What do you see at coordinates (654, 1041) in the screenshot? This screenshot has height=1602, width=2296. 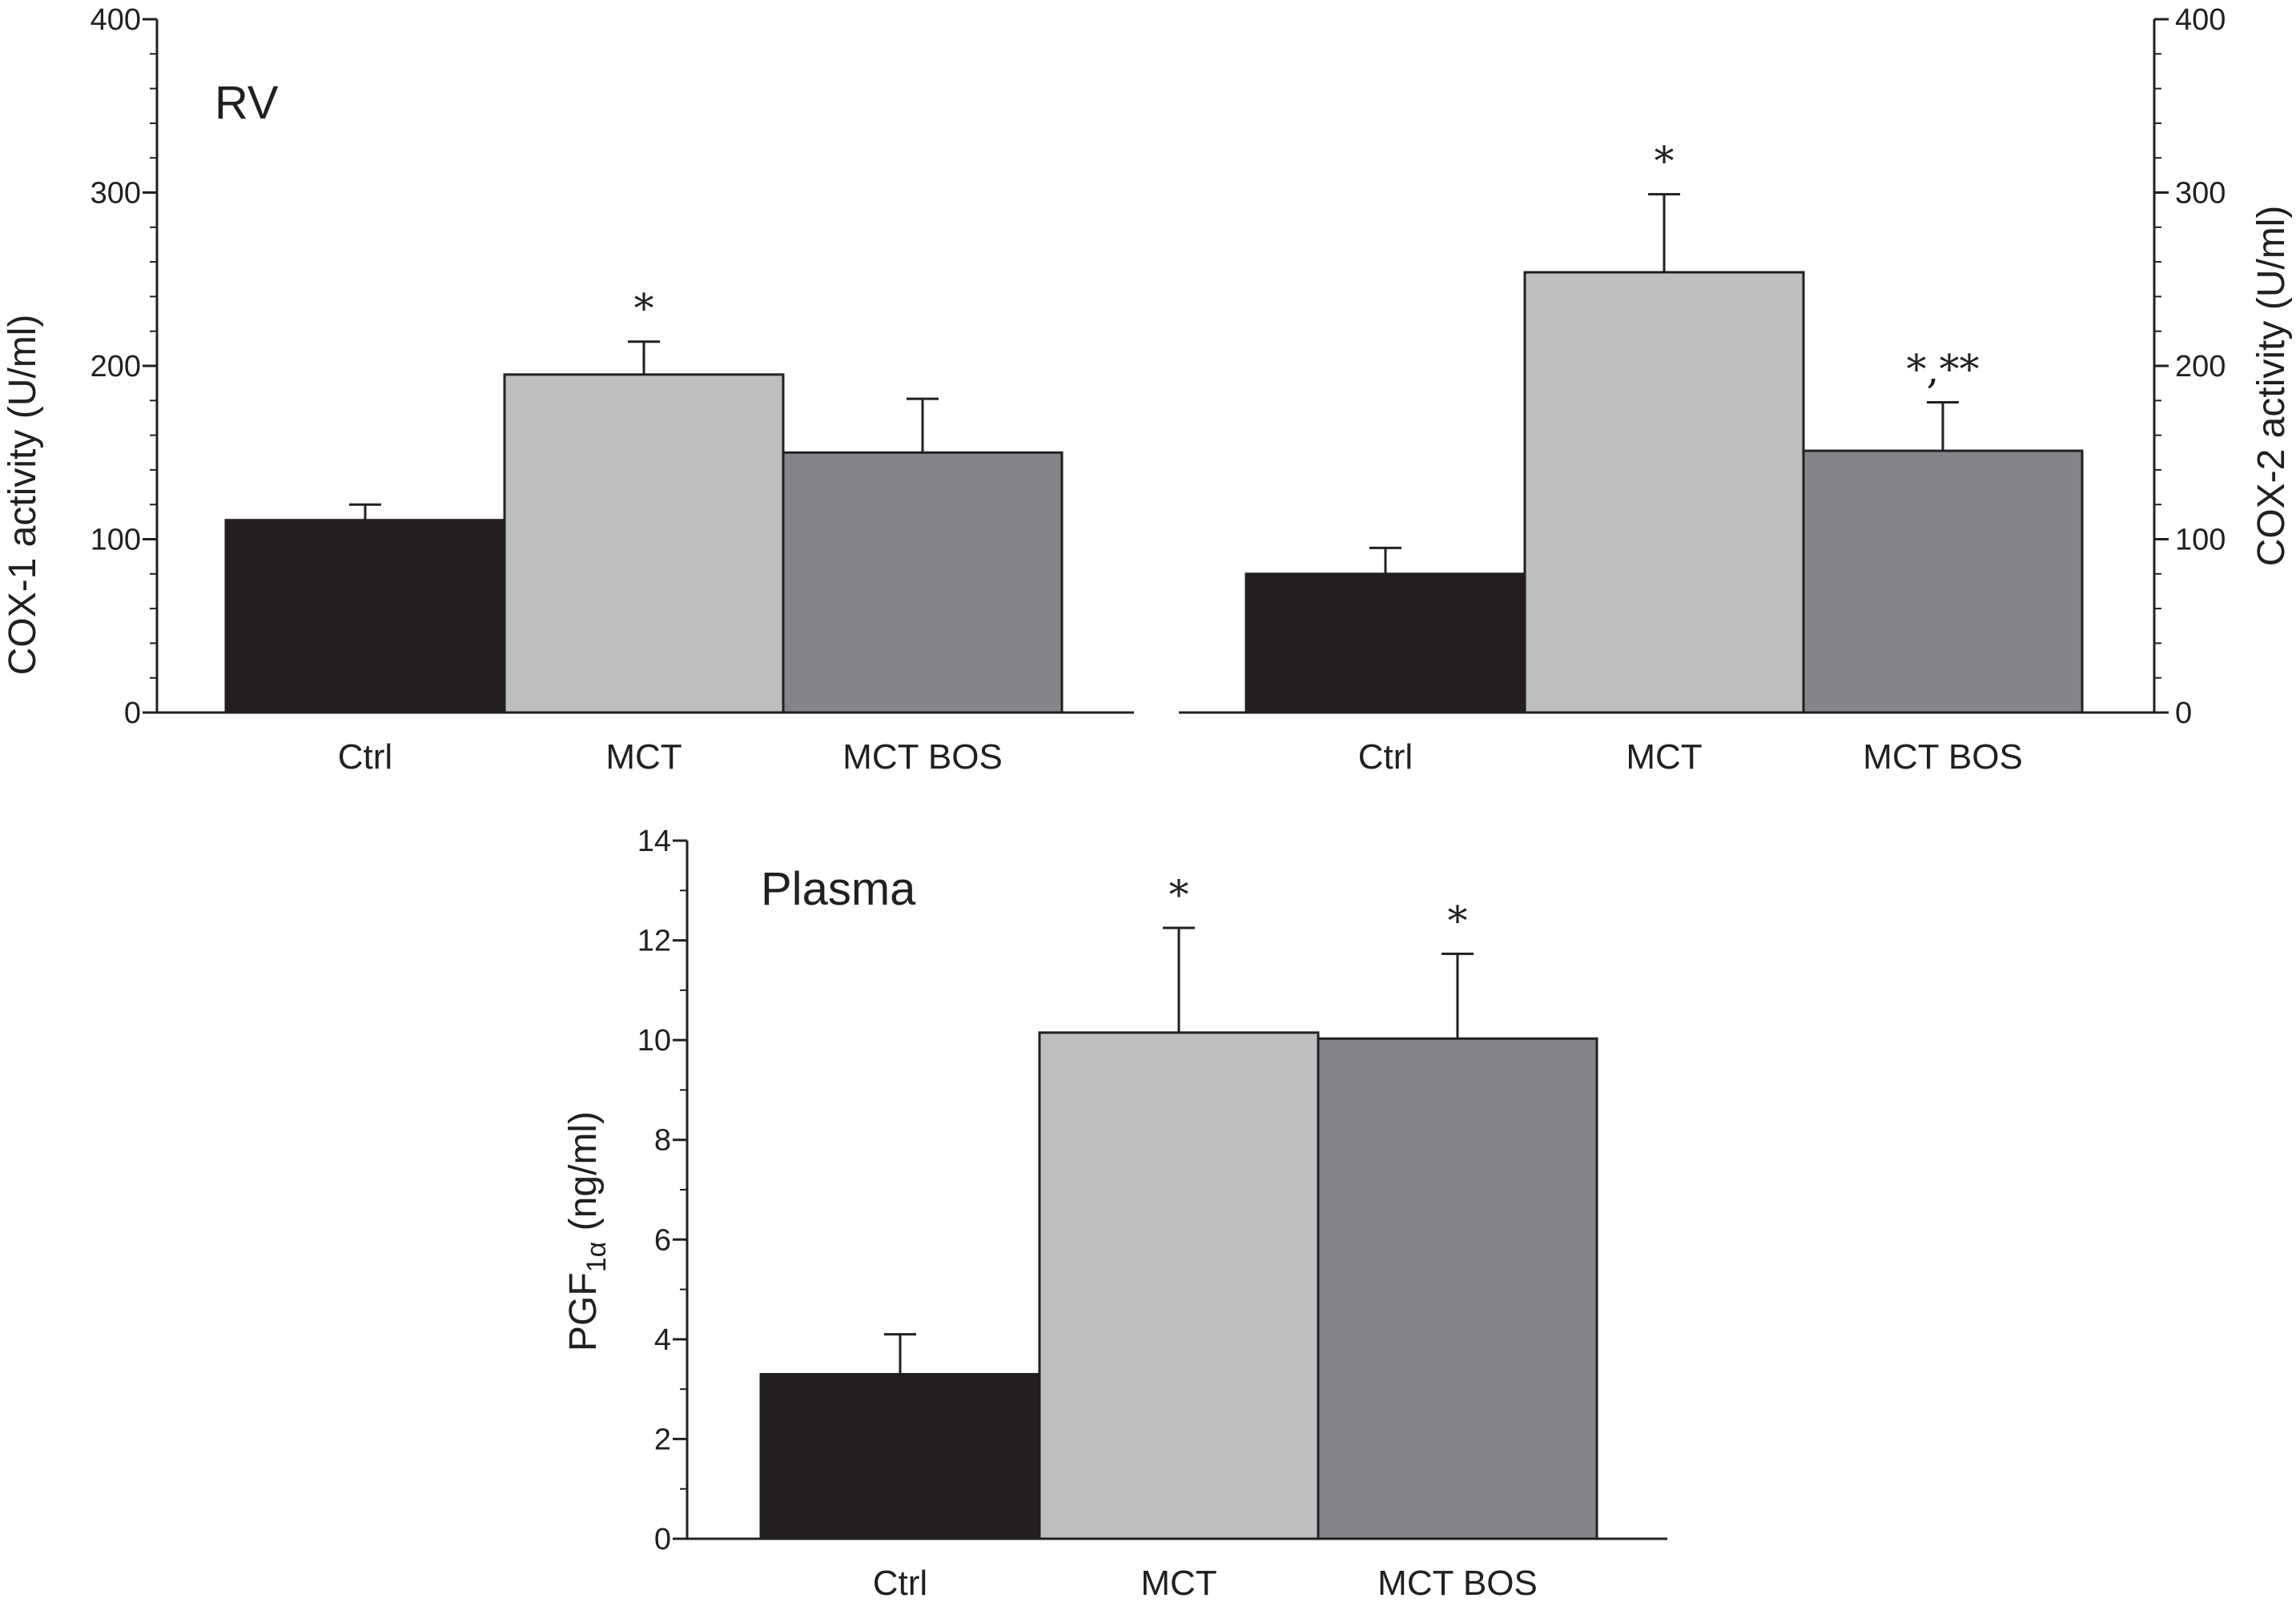 I see `plasma-y-tick-label: 10` at bounding box center [654, 1041].